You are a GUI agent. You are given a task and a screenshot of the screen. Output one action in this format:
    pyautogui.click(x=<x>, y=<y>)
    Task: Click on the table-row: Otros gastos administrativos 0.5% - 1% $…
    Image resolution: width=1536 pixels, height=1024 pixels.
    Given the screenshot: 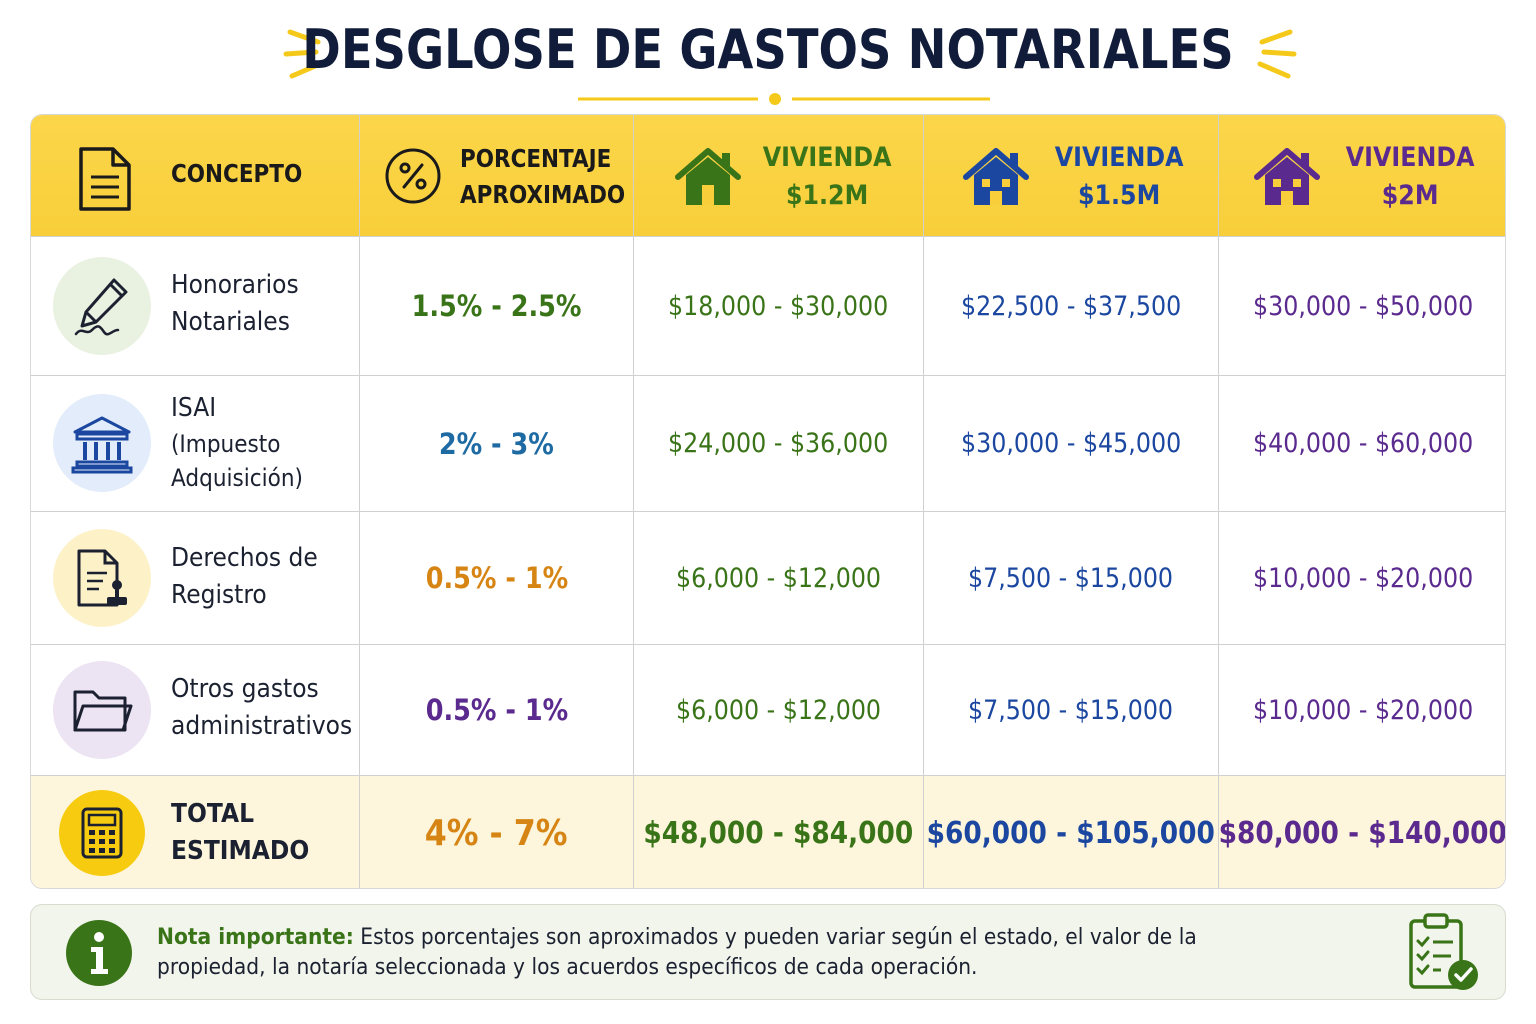 What is the action you would take?
    pyautogui.click(x=768, y=710)
    